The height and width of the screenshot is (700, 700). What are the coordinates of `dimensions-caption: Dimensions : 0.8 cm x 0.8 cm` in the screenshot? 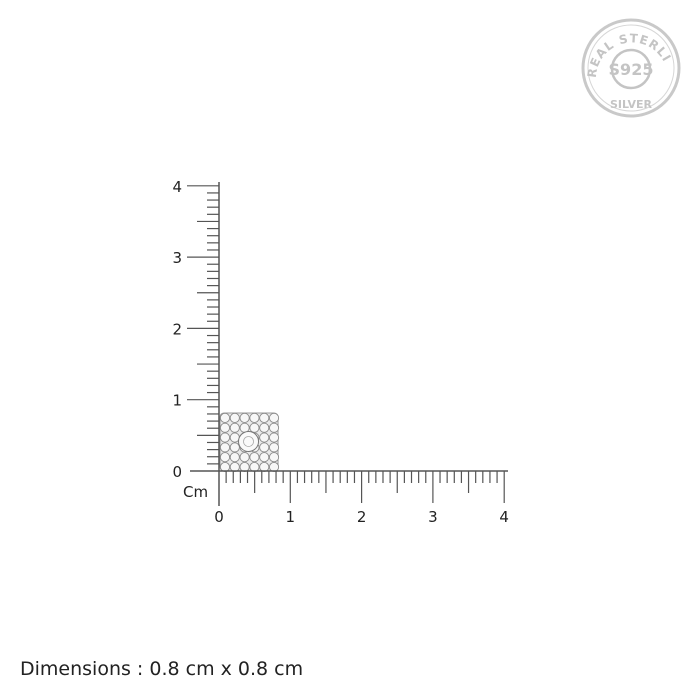 It's located at (162, 669).